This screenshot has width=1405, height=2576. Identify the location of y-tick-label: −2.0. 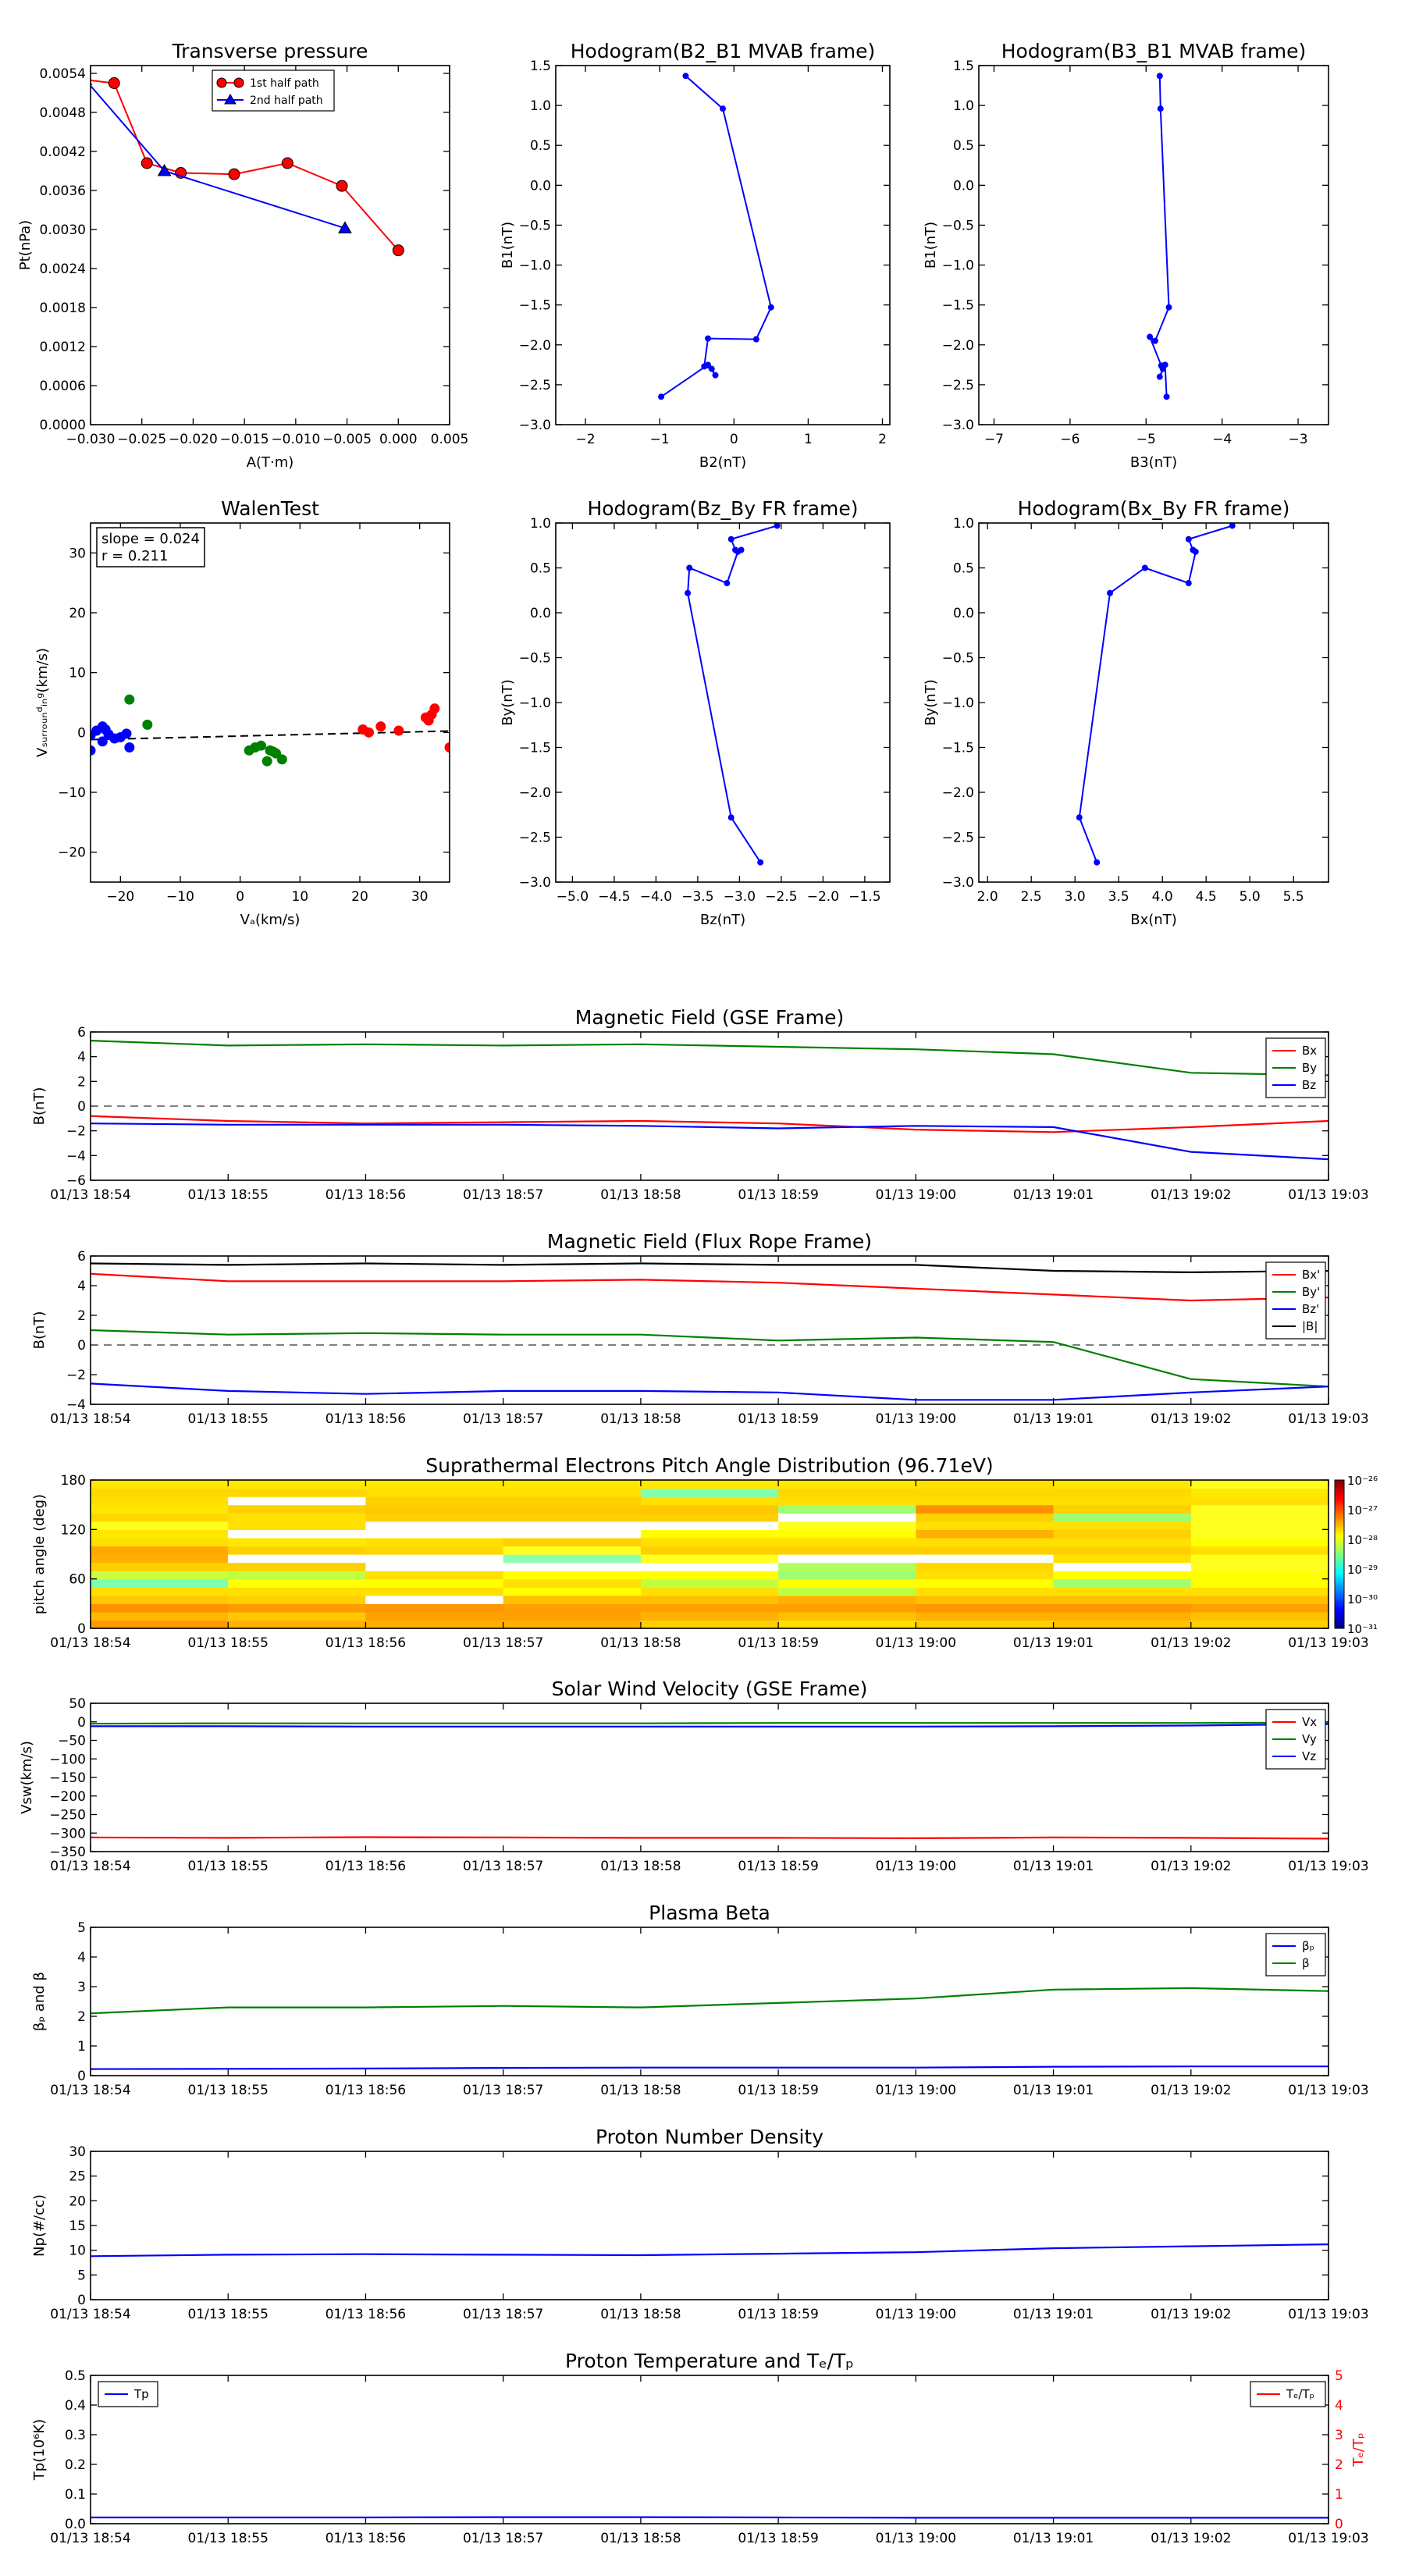
(958, 346).